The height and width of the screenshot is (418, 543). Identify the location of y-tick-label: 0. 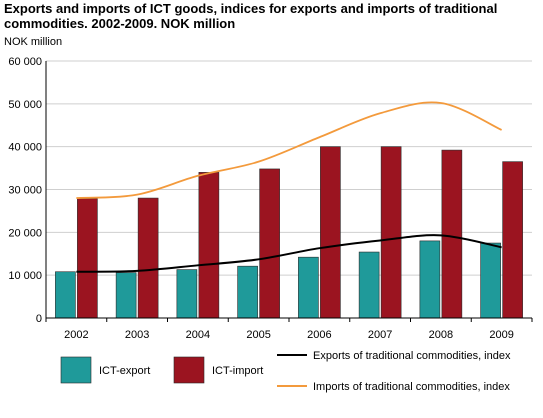
(39, 319).